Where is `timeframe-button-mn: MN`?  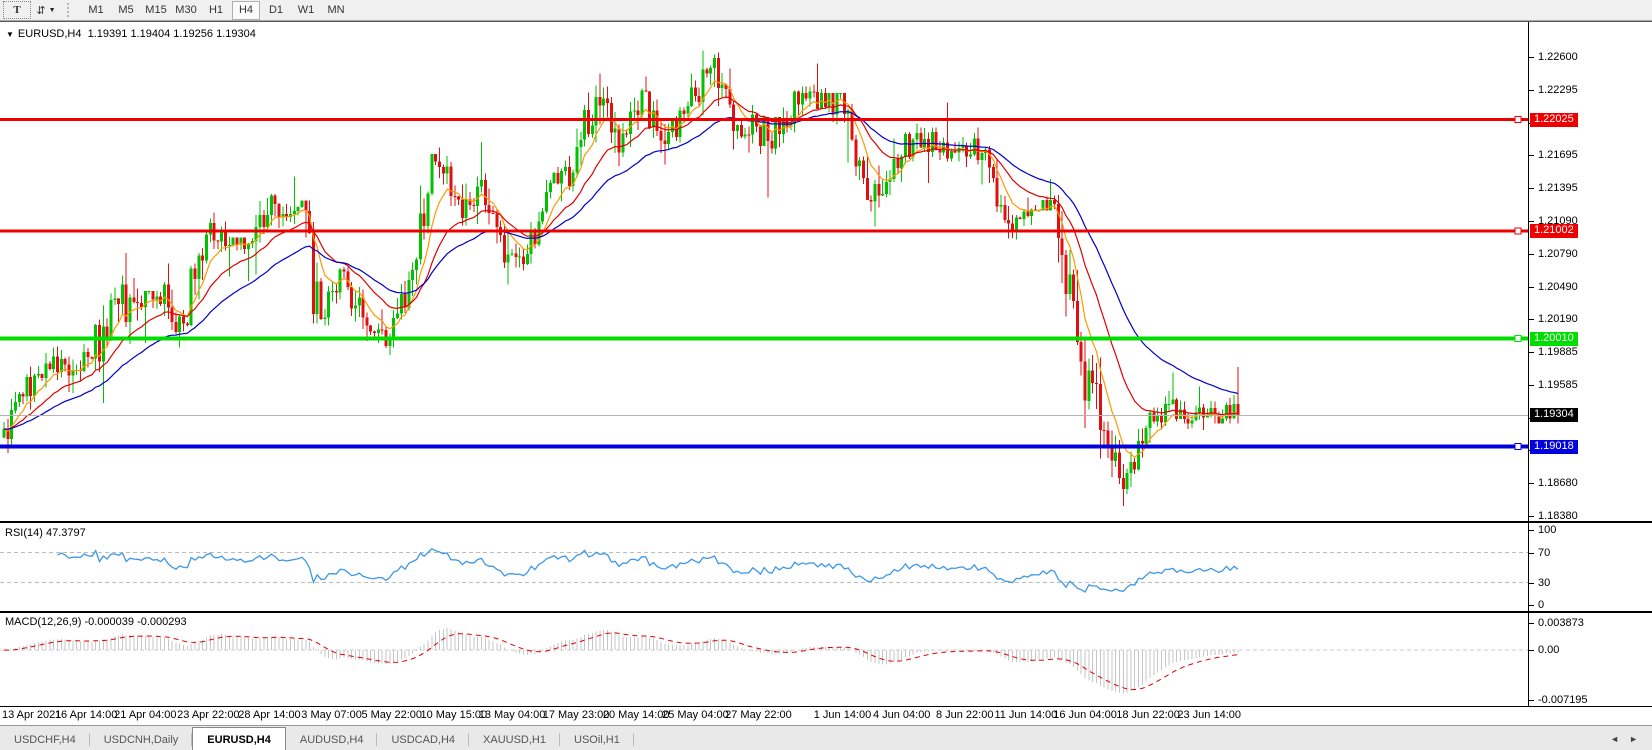 timeframe-button-mn: MN is located at coordinates (336, 10).